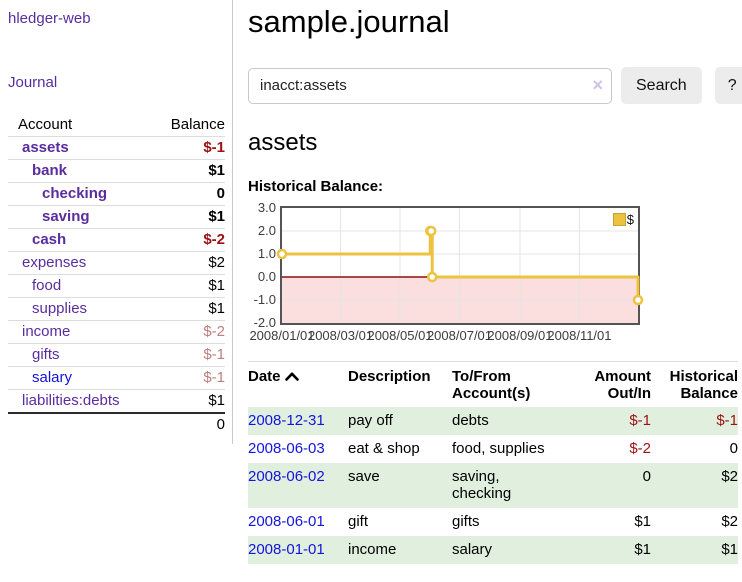 This screenshot has width=742, height=582. What do you see at coordinates (266, 253) in the screenshot?
I see `y-axis-tick-label: 1.0` at bounding box center [266, 253].